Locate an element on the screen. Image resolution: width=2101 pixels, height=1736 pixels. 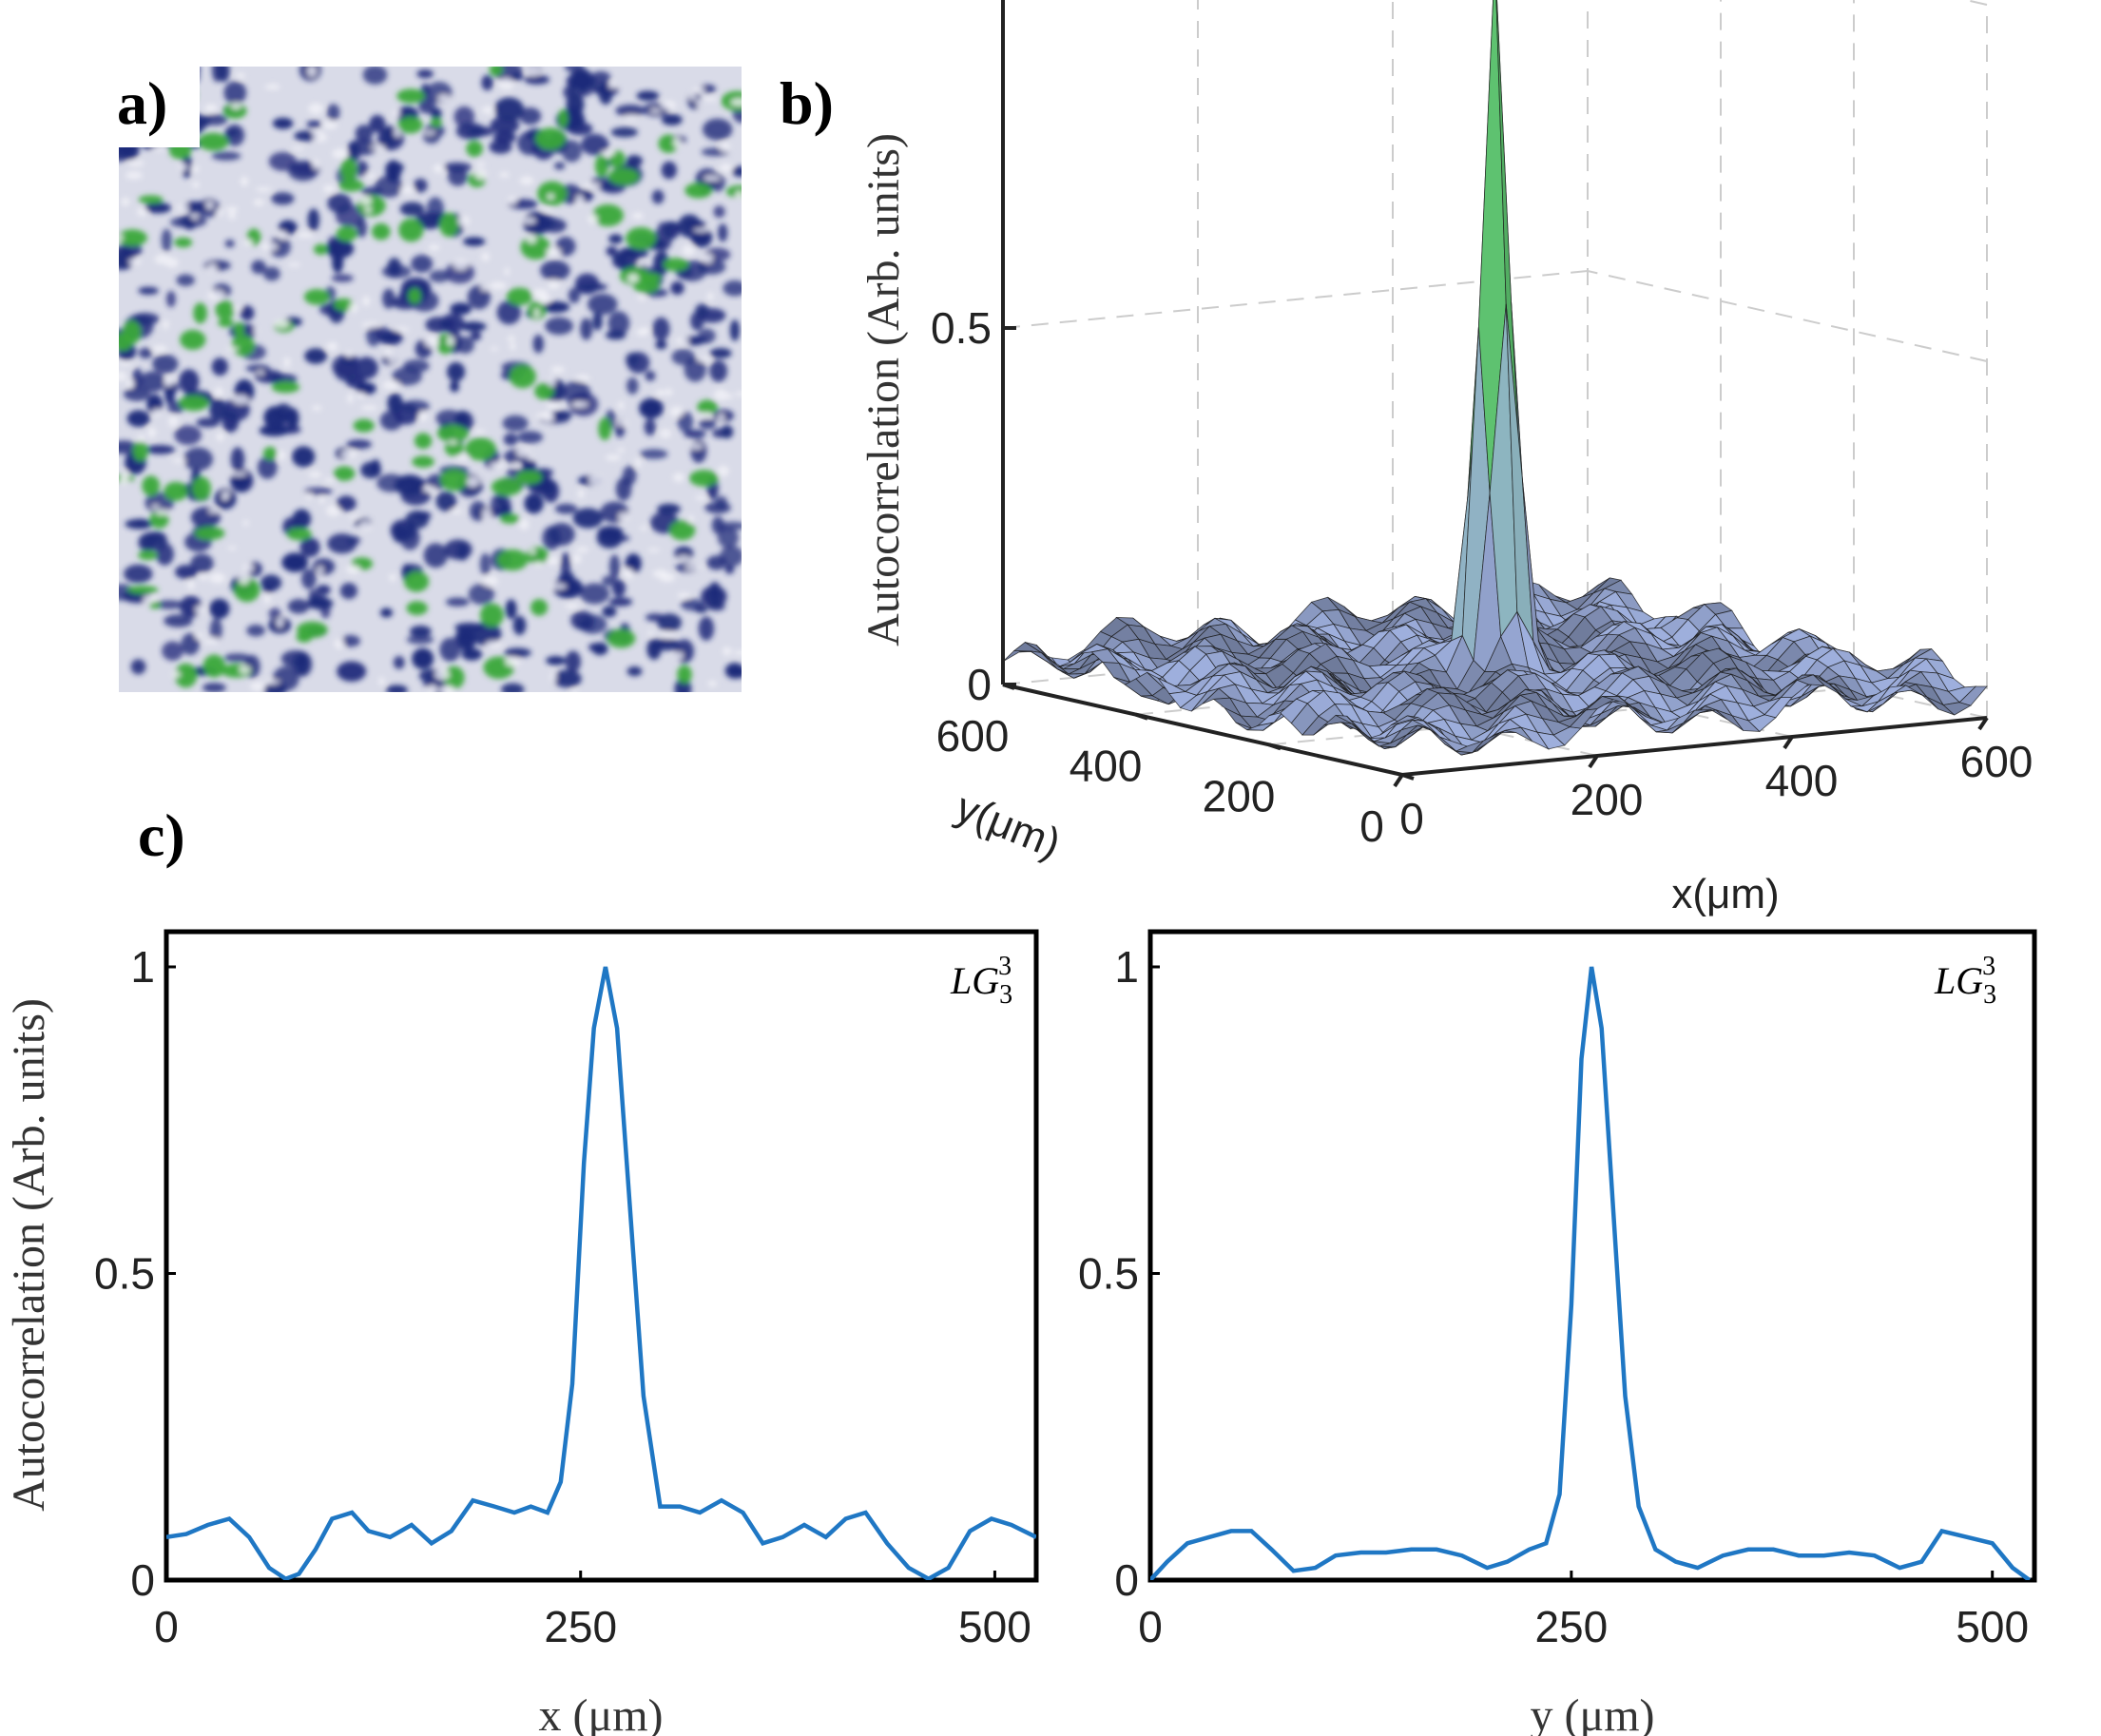
panel-a: a) is located at coordinates (425, 375).